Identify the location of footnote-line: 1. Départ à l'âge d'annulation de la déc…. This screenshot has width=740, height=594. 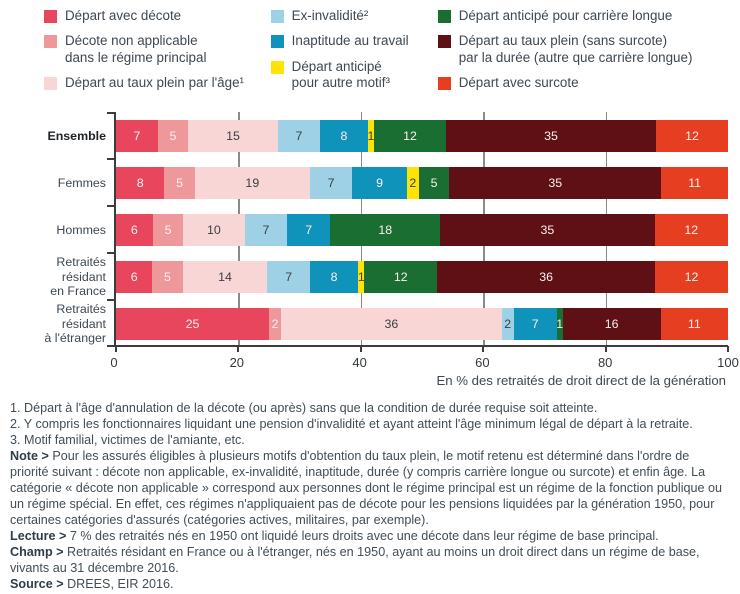
(304, 408).